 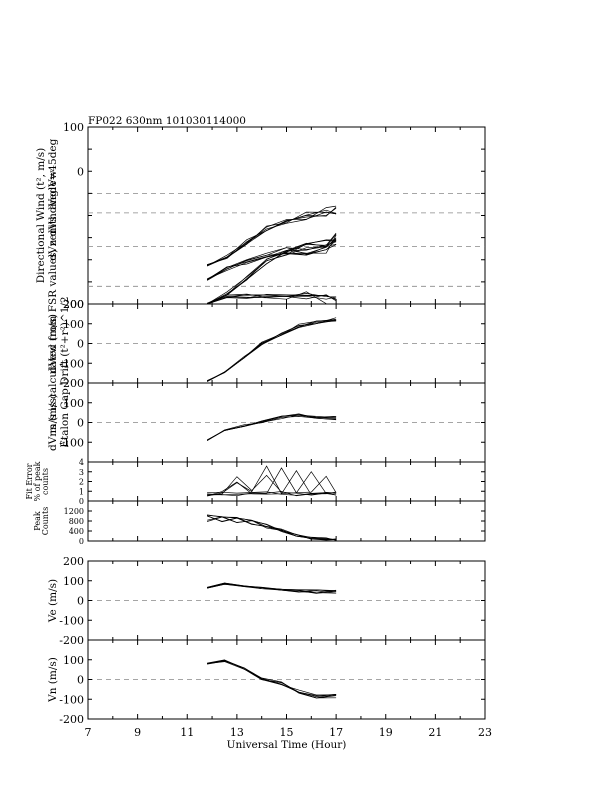 What do you see at coordinates (88, 732) in the screenshot?
I see `x-tick-label: 7` at bounding box center [88, 732].